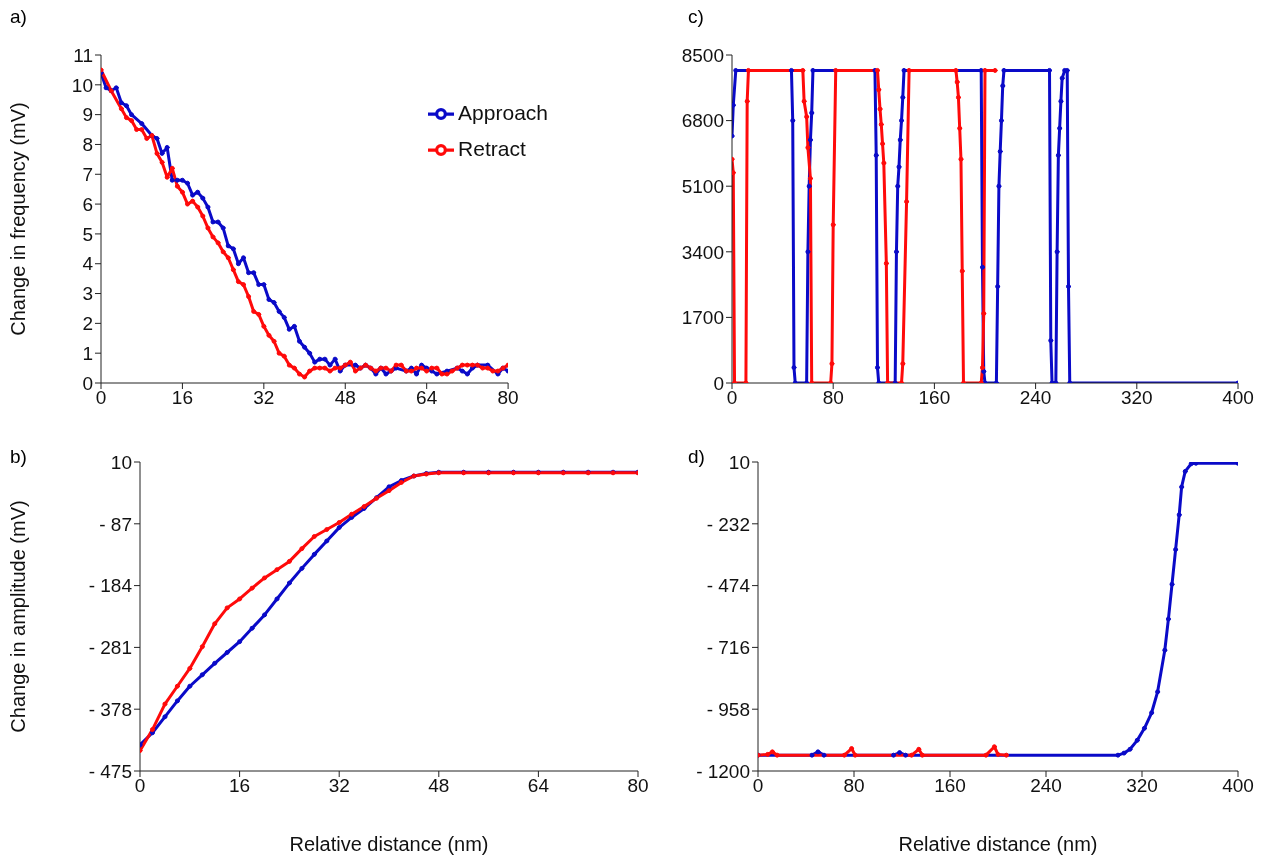 The width and height of the screenshot is (1272, 857). I want to click on chart-title: c), so click(696, 17).